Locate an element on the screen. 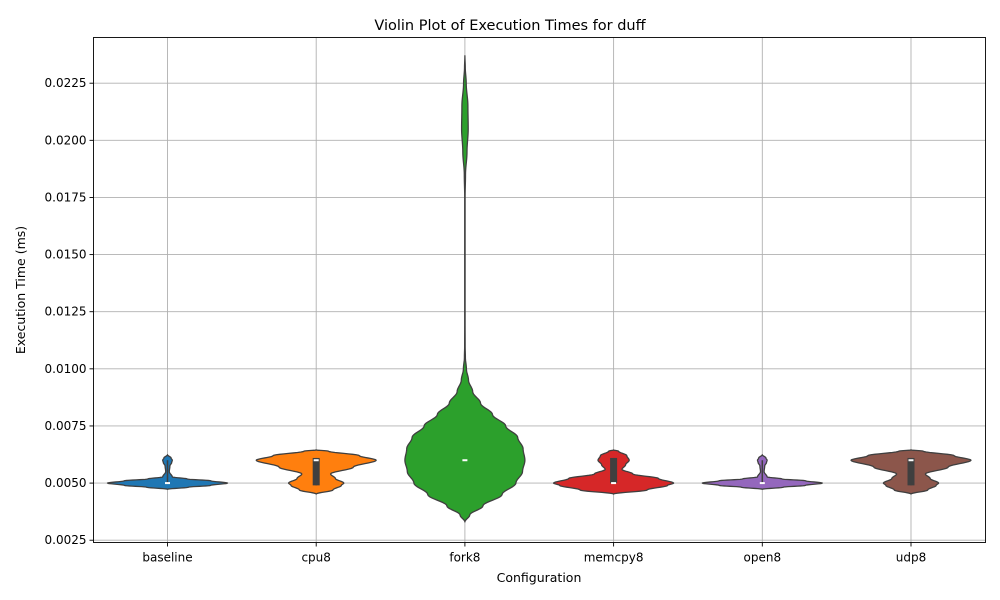 The width and height of the screenshot is (1000, 600). violin-body-fork8 is located at coordinates (465, 289).